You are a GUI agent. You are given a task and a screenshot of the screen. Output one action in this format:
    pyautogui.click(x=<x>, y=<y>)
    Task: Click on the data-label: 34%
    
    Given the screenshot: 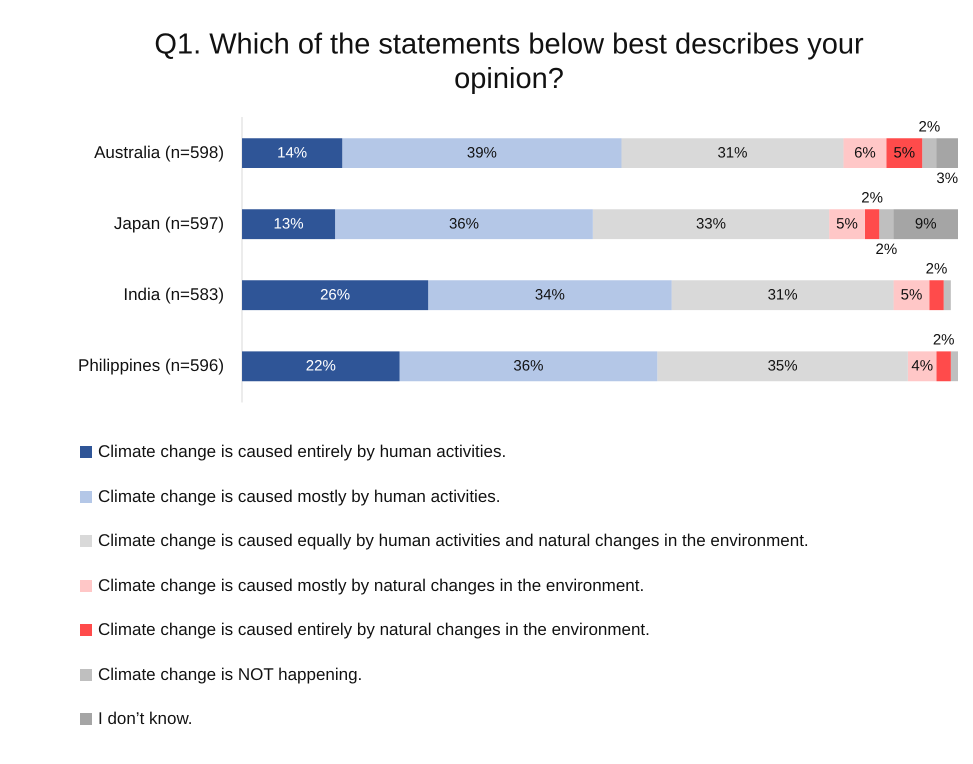 What is the action you would take?
    pyautogui.click(x=549, y=295)
    